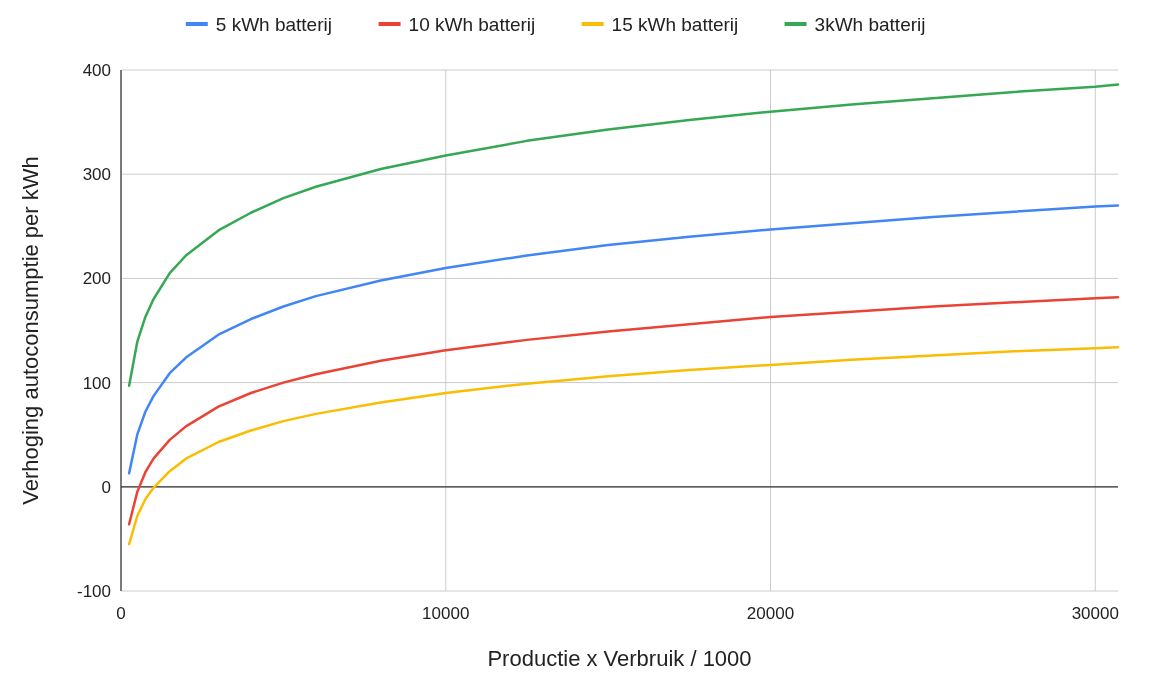  What do you see at coordinates (96, 383) in the screenshot?
I see `y-tick-label: 100` at bounding box center [96, 383].